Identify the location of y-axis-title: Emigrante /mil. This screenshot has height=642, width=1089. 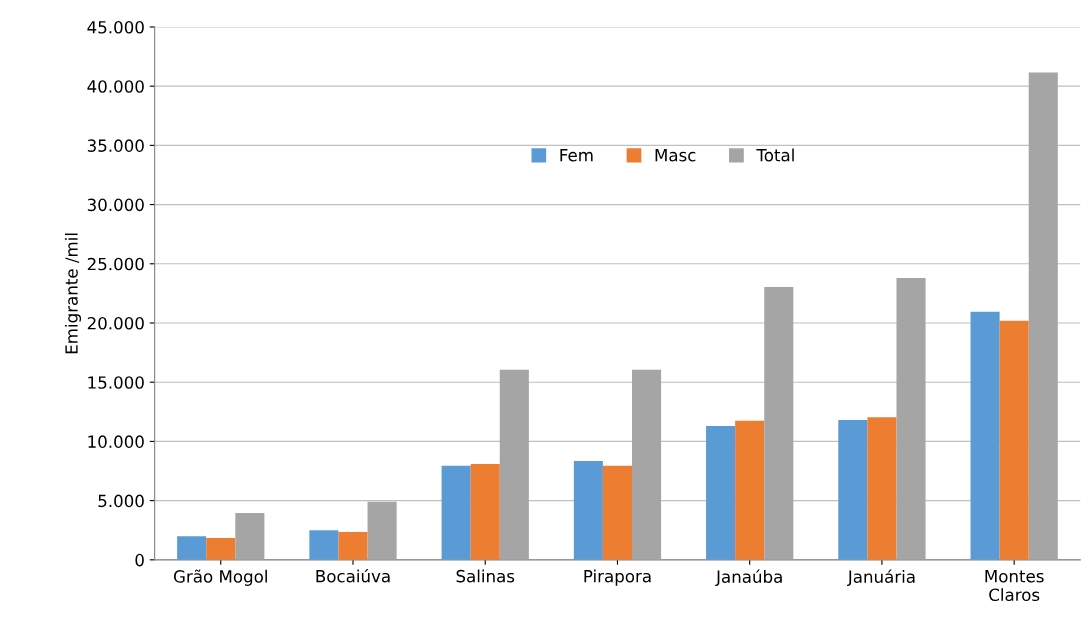
(73, 293).